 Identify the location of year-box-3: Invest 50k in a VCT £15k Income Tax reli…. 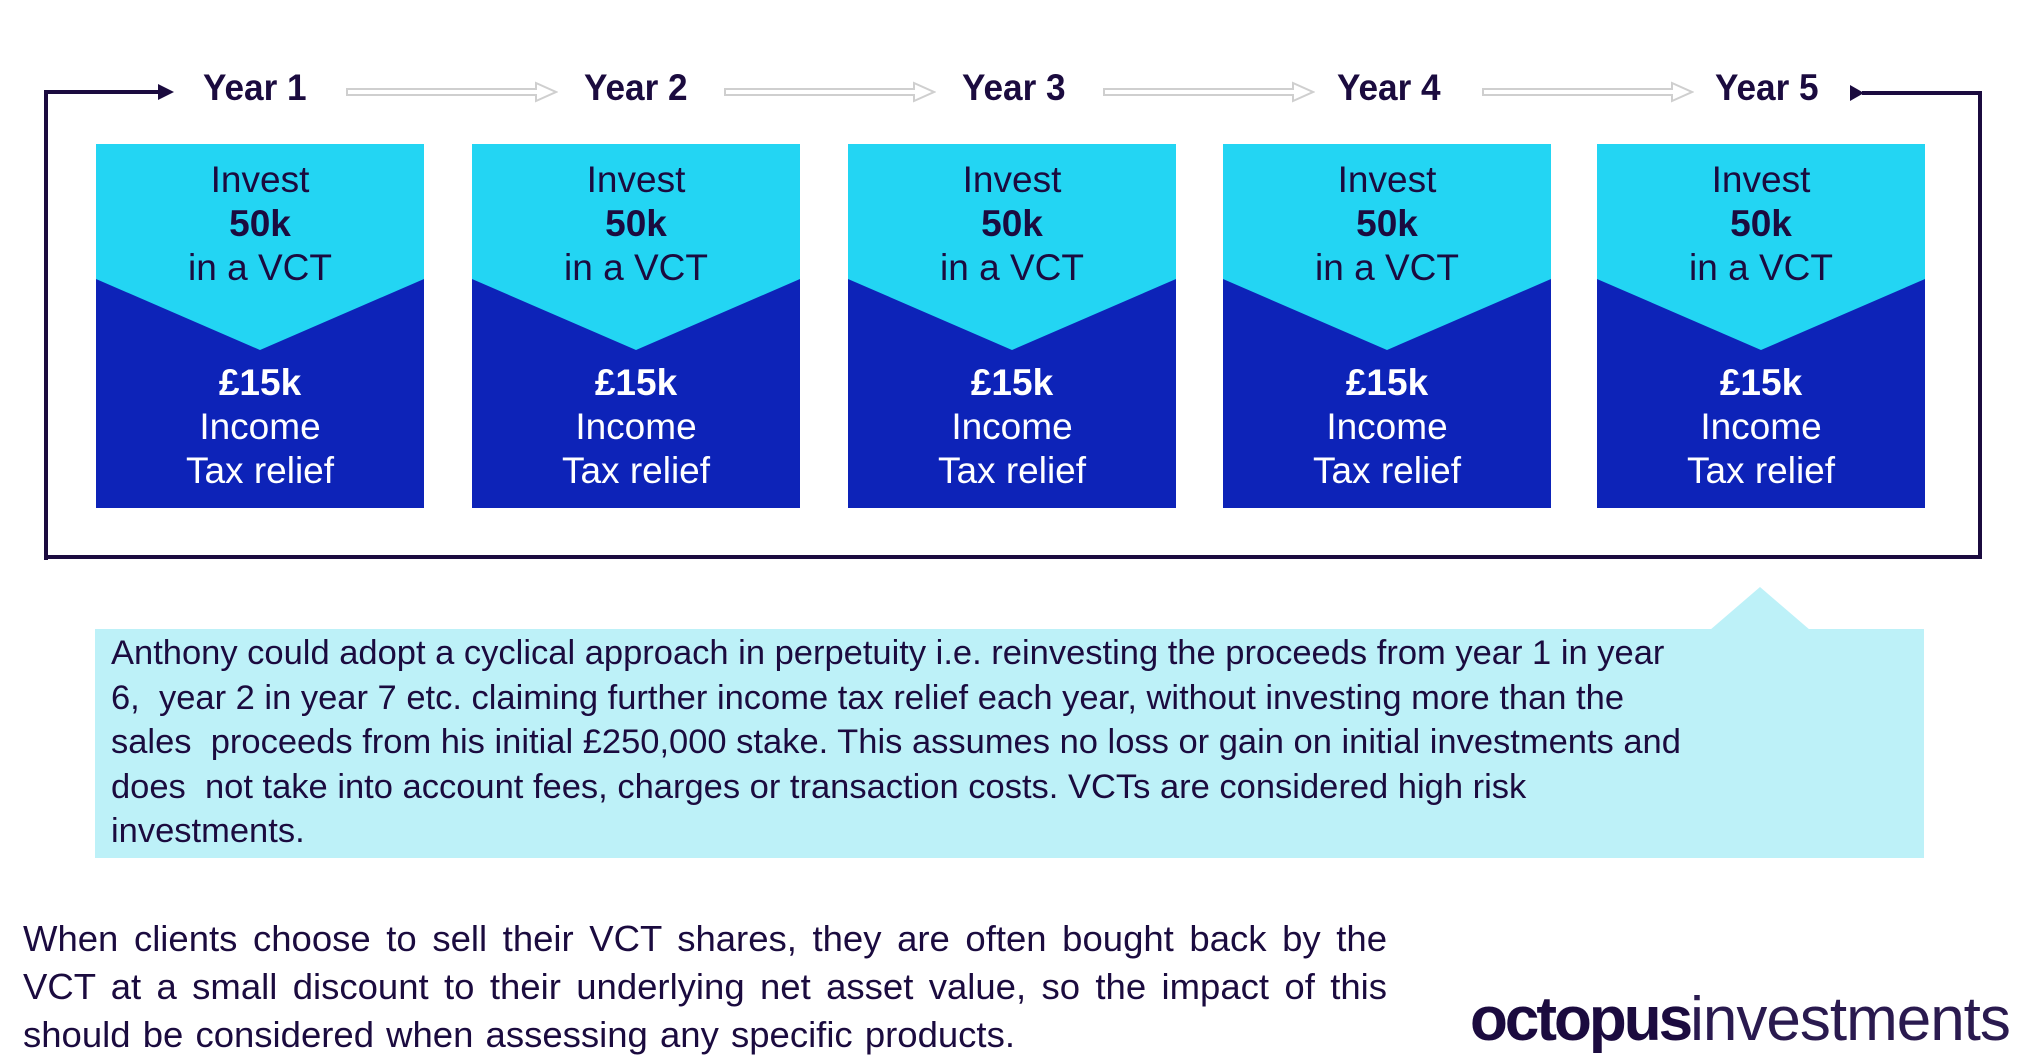
(1012, 326).